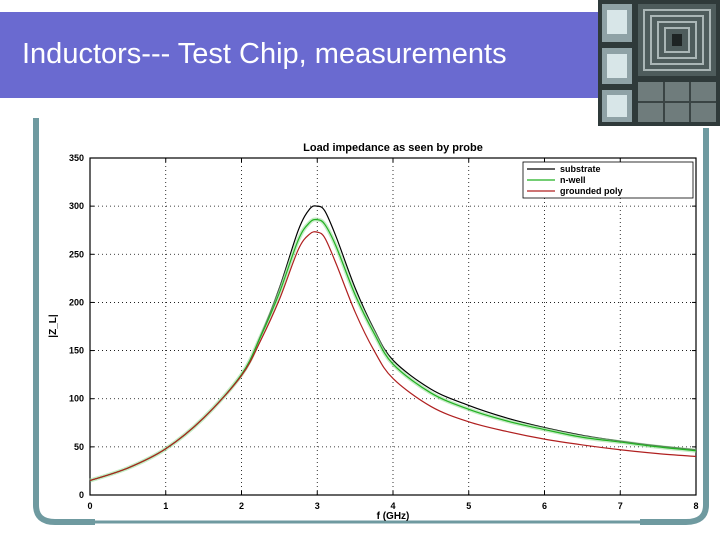 This screenshot has height=540, width=720. I want to click on slide-title: Inductors--- Test Chip, measurements, so click(264, 54).